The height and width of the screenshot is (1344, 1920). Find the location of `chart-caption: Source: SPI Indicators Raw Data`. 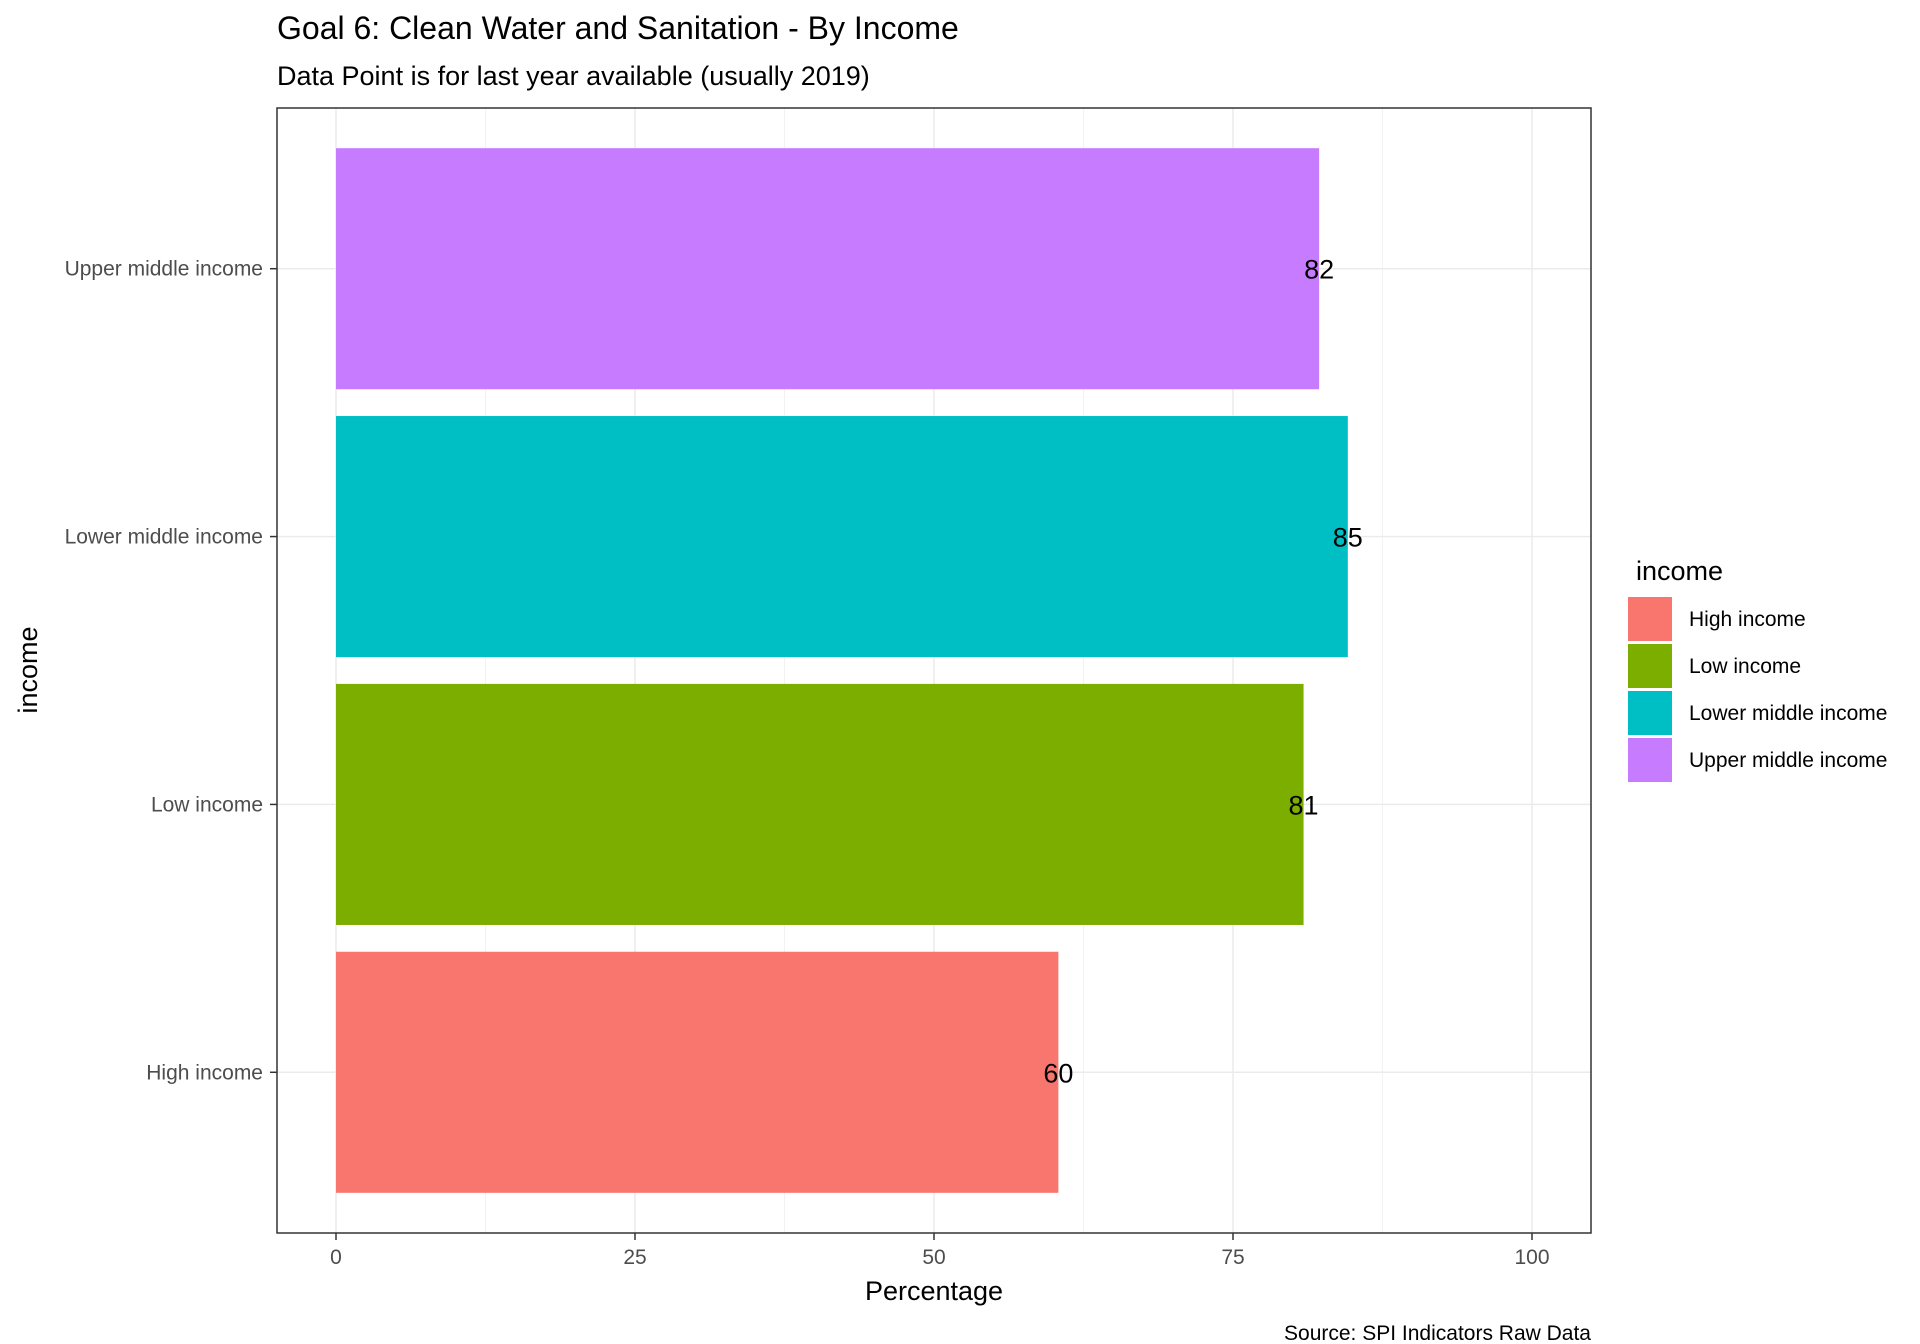

chart-caption: Source: SPI Indicators Raw Data is located at coordinates (1437, 1333).